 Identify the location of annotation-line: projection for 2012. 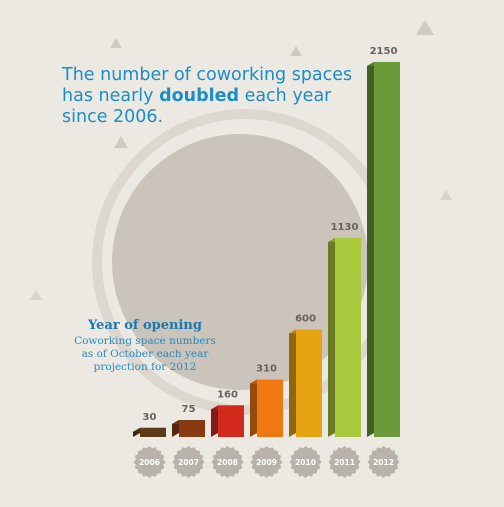
(145, 367).